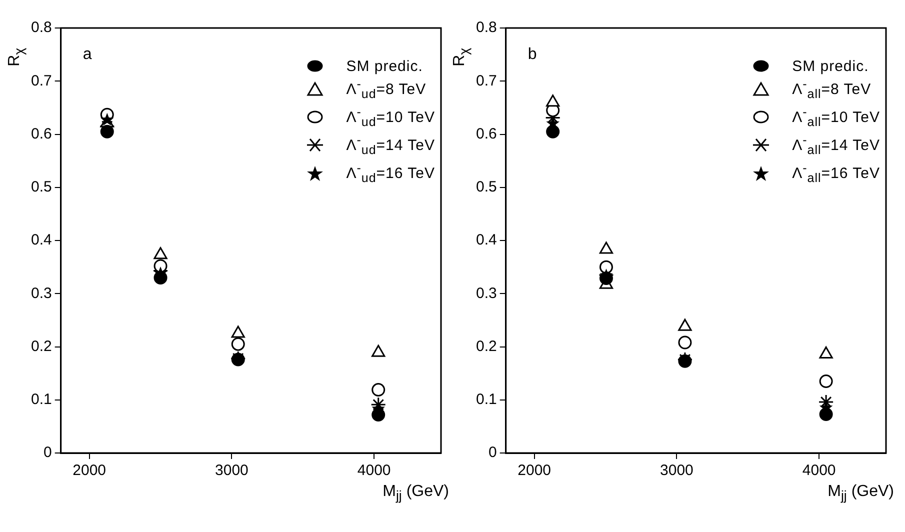 This screenshot has width=905, height=532. Describe the element at coordinates (836, 145) in the screenshot. I see `legend-label: Λ$^{-}$$_{all}$=14 TeV` at that location.